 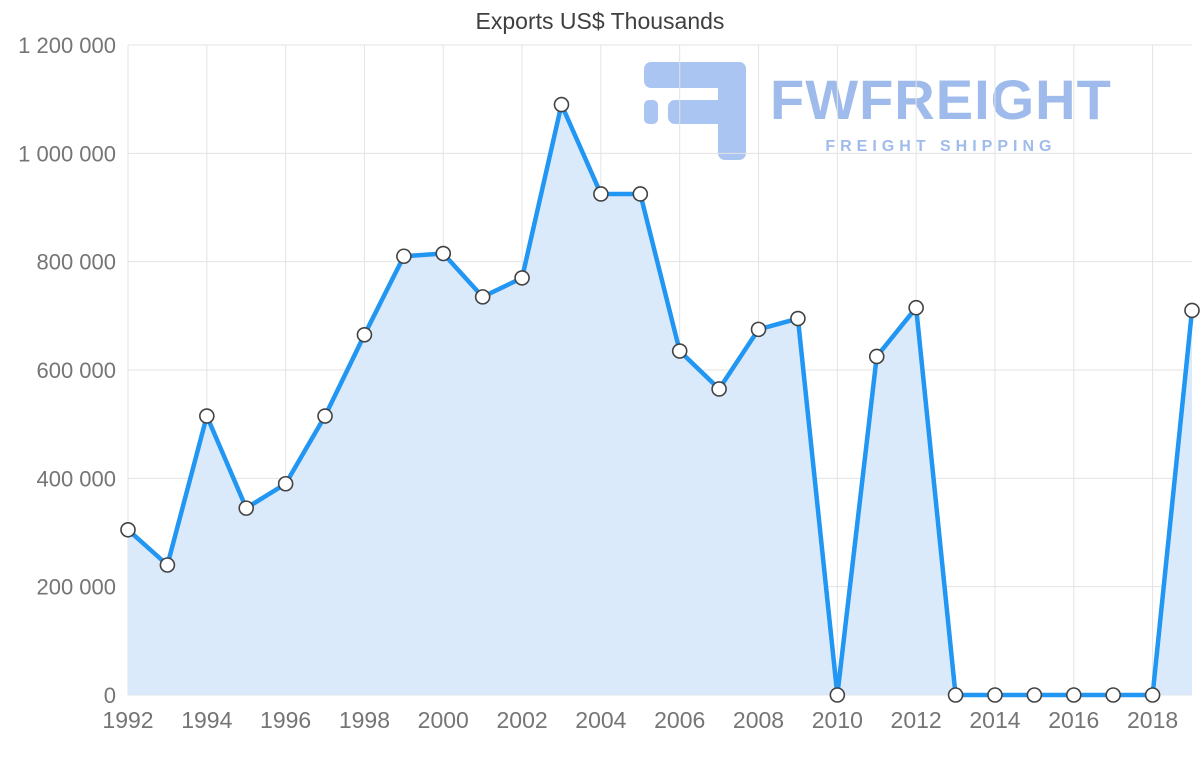 I want to click on data-point-2017, so click(x=1113, y=695).